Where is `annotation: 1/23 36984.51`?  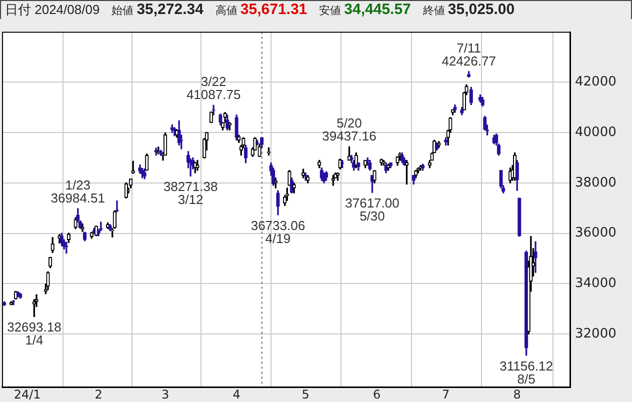 annotation: 1/23 36984.51 is located at coordinates (78, 192).